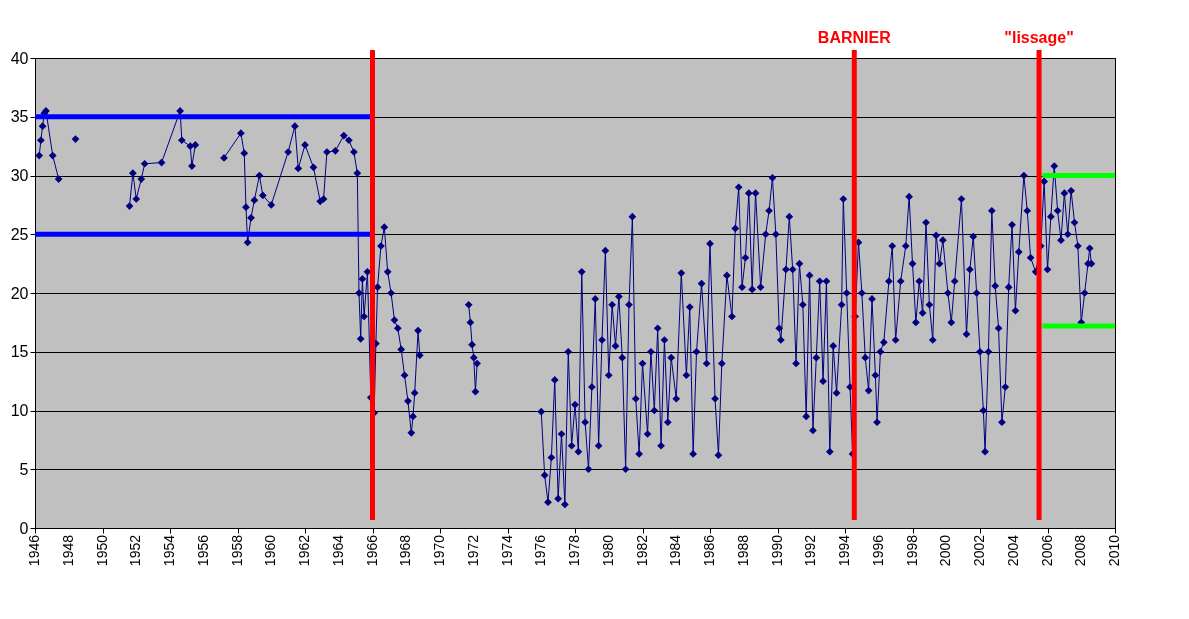 This screenshot has height=619, width=1189. I want to click on x-tick-label: 1958, so click(236, 550).